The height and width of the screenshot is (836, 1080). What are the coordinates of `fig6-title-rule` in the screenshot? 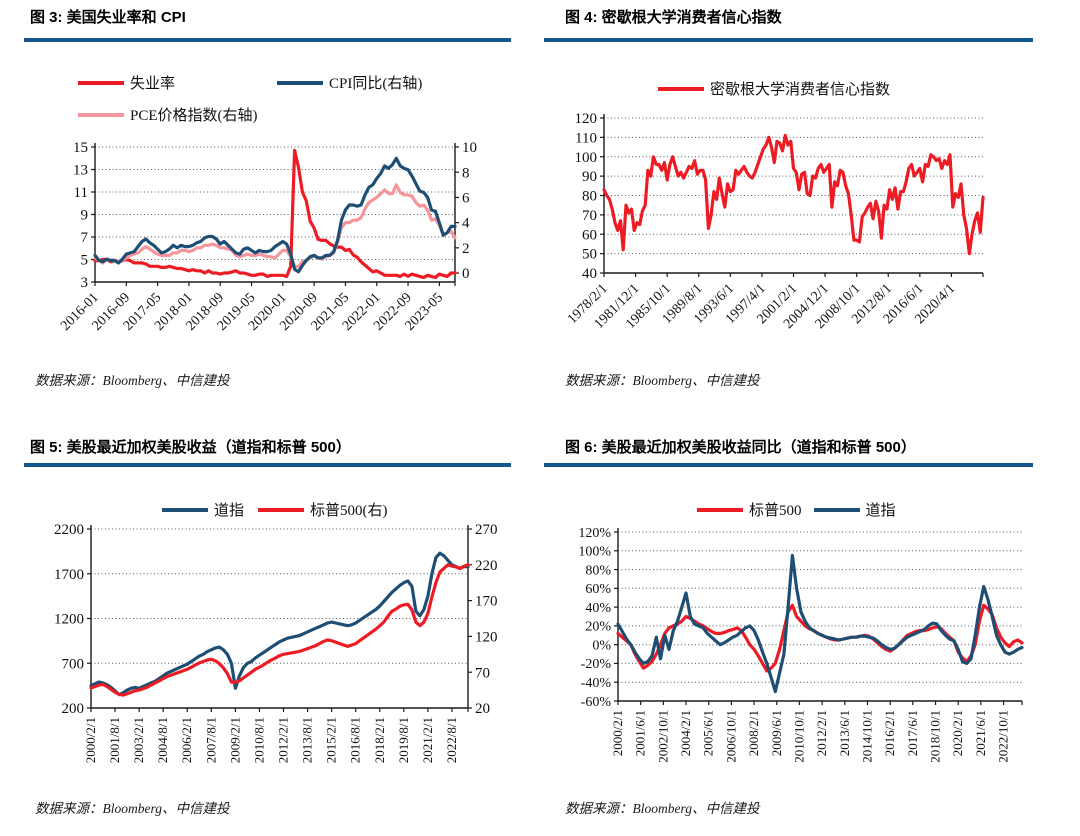 It's located at (788, 465).